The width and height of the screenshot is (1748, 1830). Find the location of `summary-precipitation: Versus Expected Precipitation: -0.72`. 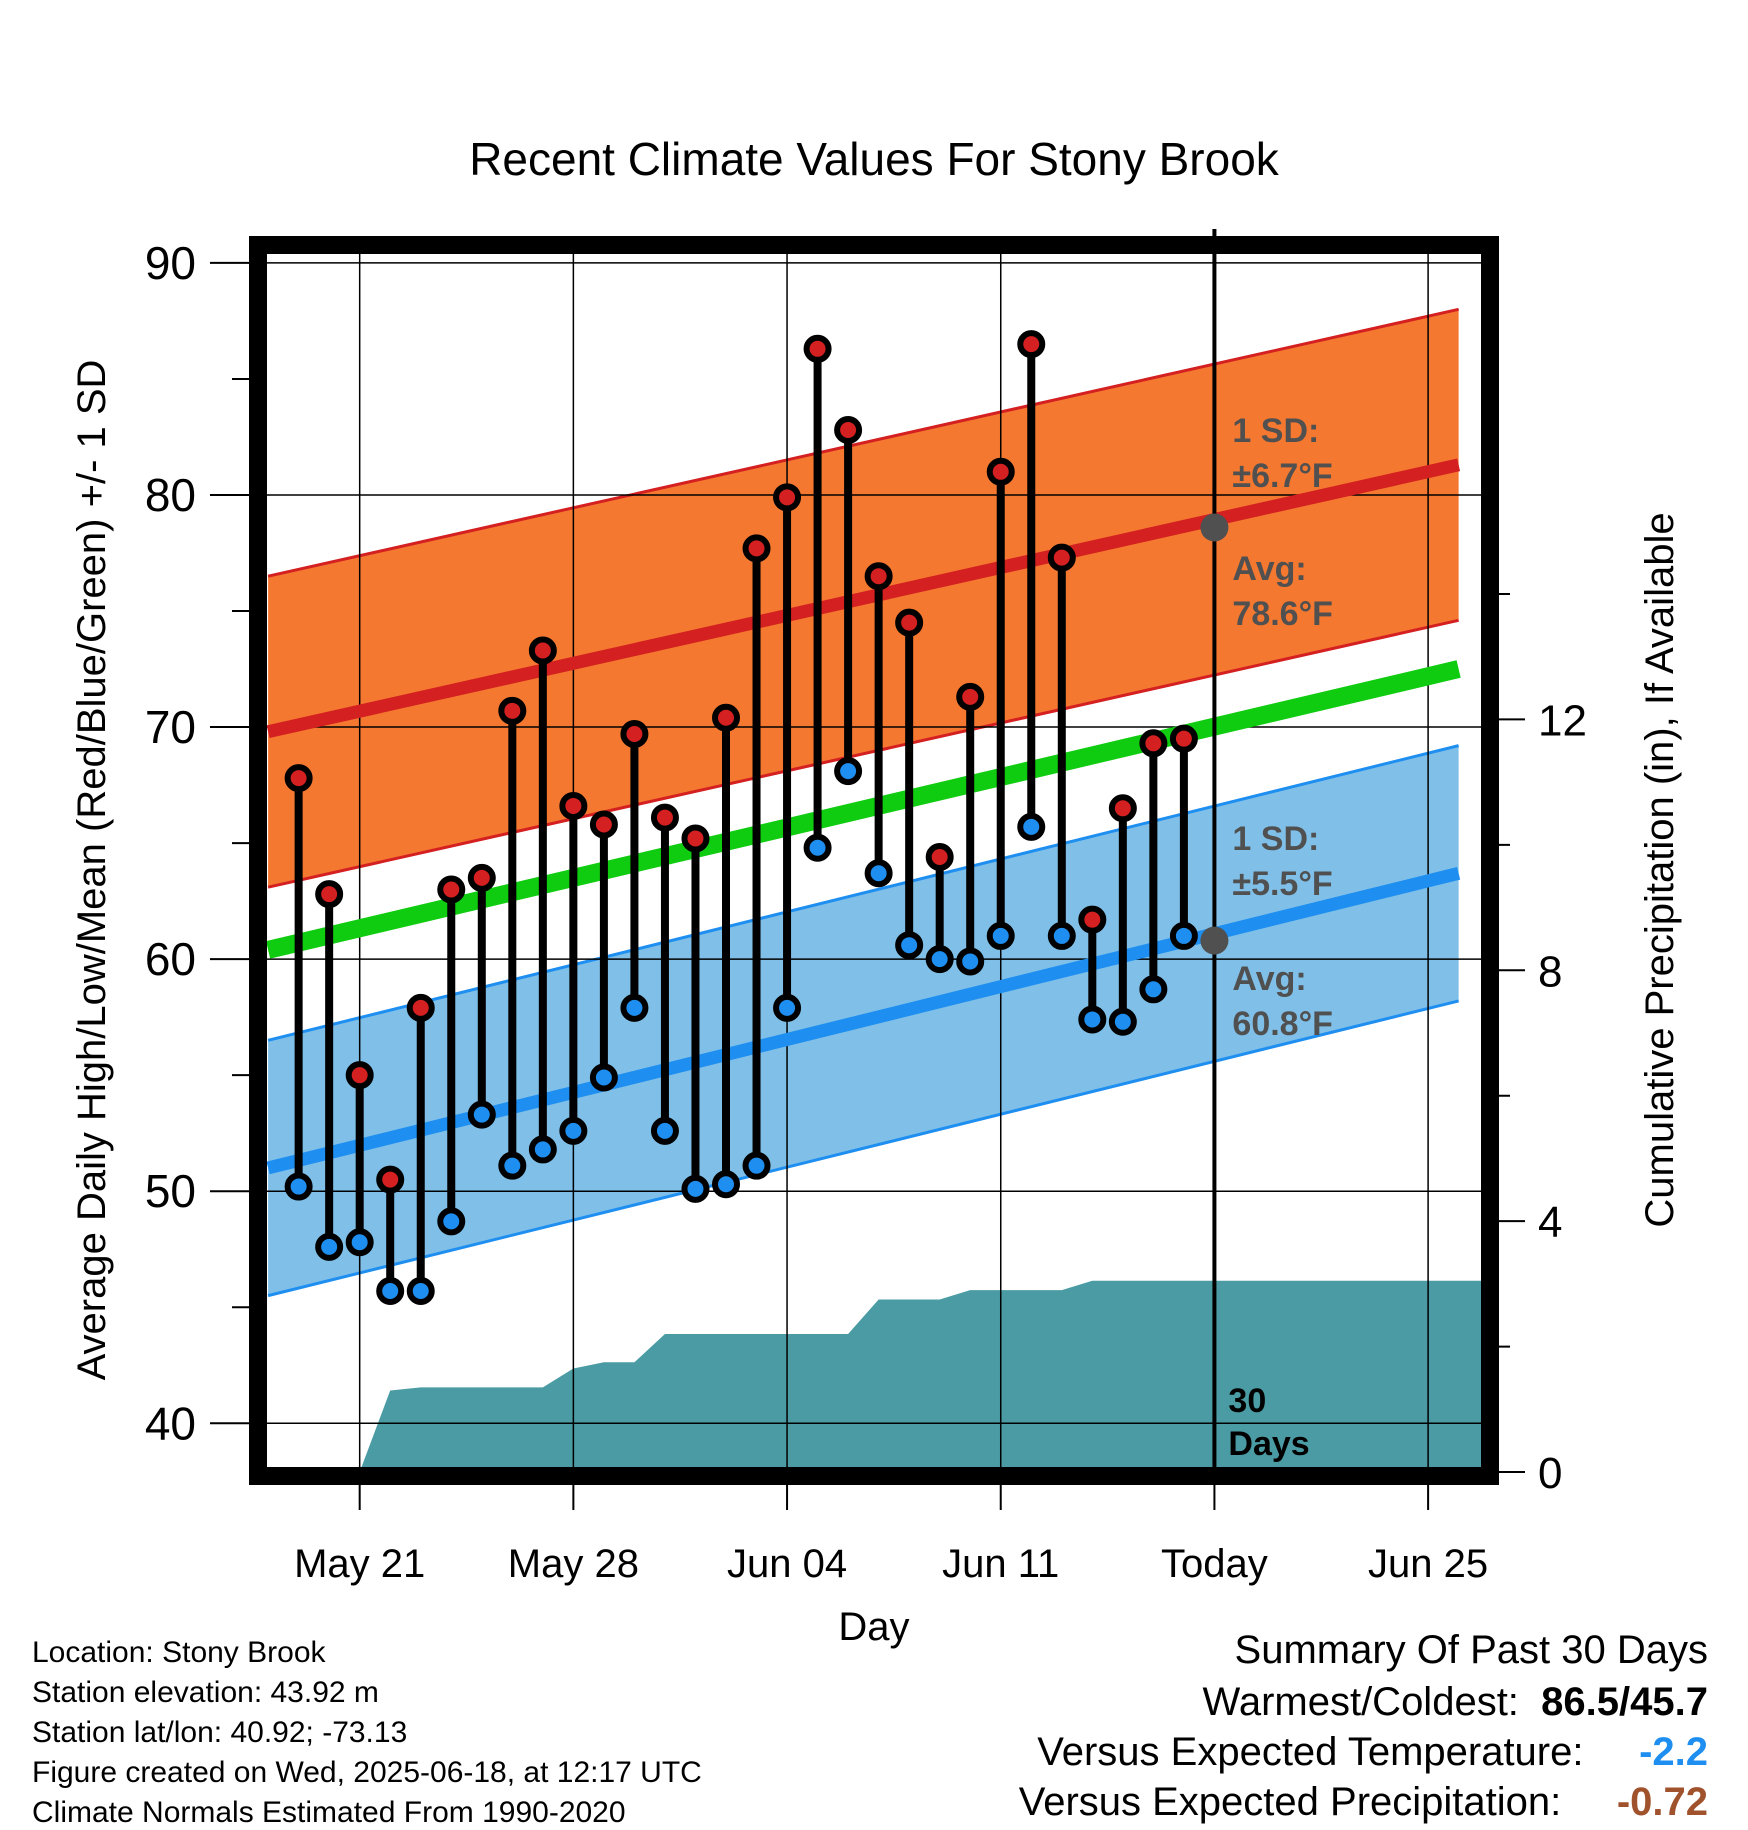

summary-precipitation: Versus Expected Precipitation: -0.72 is located at coordinates (1363, 1802).